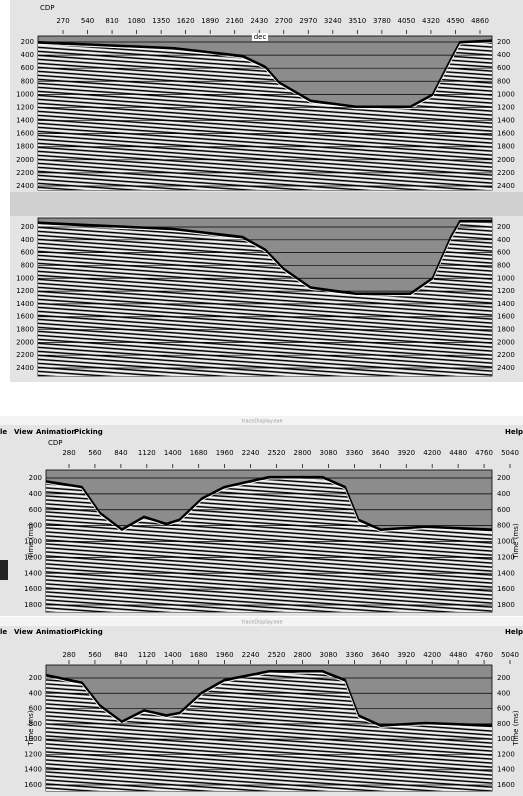 The height and width of the screenshot is (796, 523). I want to click on x-tick-label: 2800, so click(303, 655).